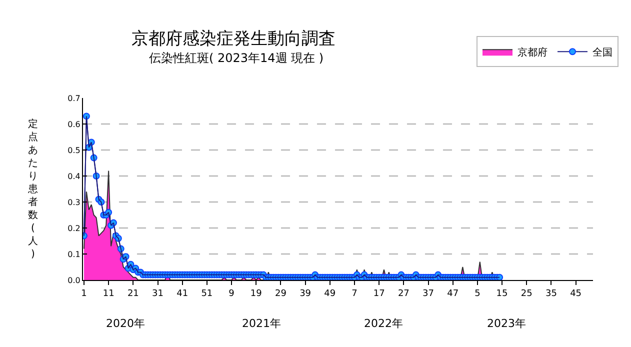 The height and width of the screenshot is (347, 631). Describe the element at coordinates (74, 124) in the screenshot. I see `y-tick-label: 0.6` at that location.